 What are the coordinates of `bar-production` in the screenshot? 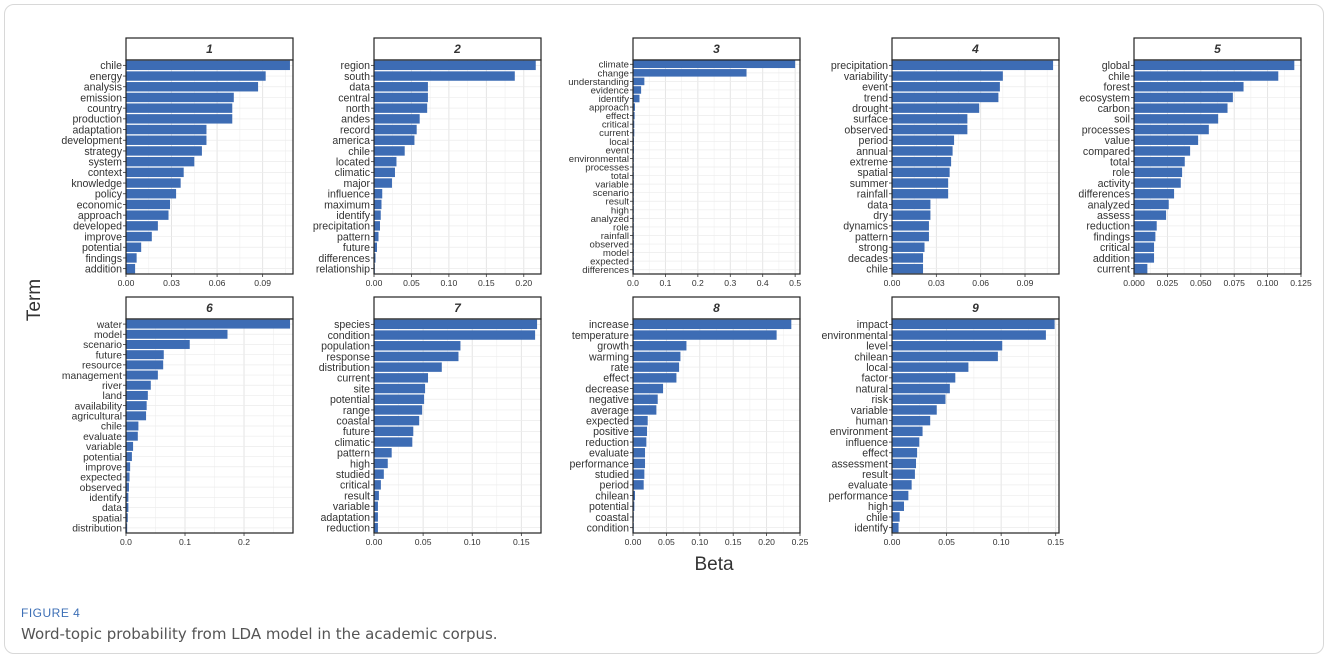 It's located at (179, 119).